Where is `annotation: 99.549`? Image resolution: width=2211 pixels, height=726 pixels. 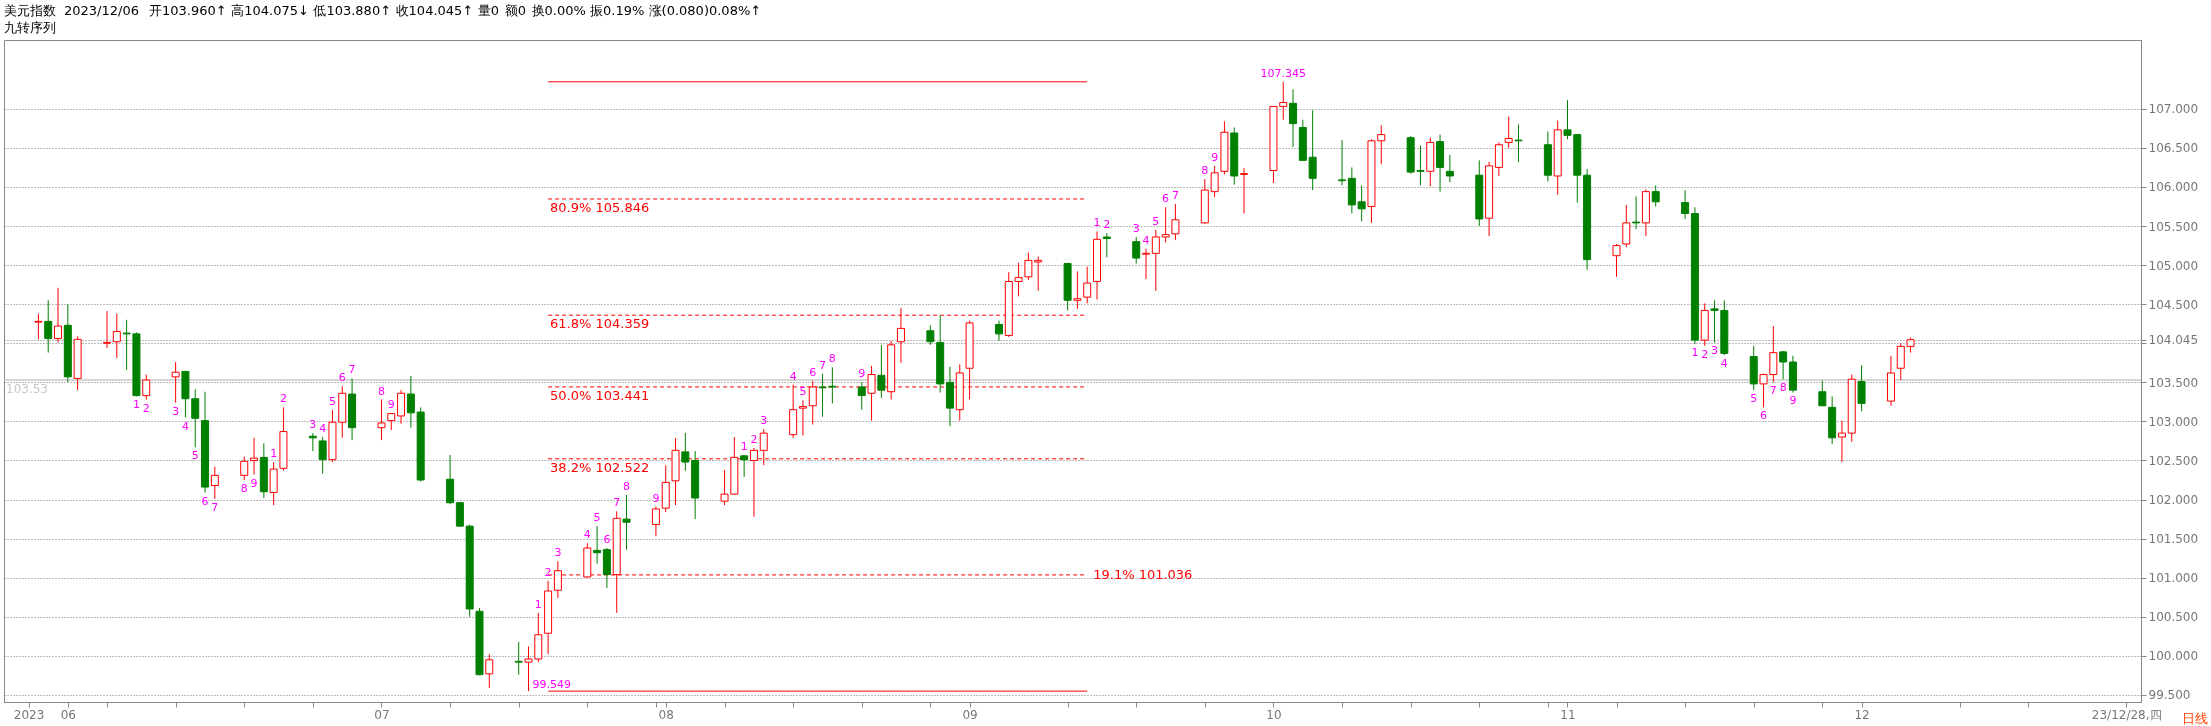
annotation: 99.549 is located at coordinates (551, 685).